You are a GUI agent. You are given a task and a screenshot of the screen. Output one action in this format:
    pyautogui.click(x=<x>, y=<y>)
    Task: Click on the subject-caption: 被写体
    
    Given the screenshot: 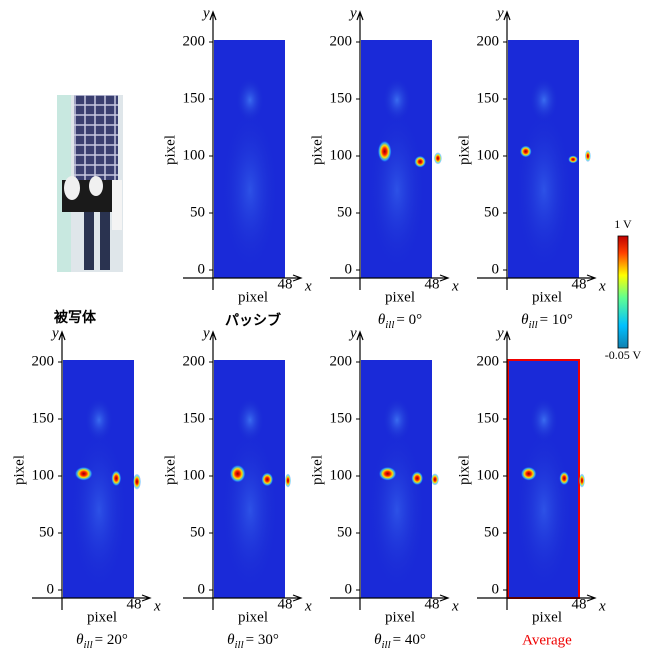 What is the action you would take?
    pyautogui.click(x=75, y=317)
    